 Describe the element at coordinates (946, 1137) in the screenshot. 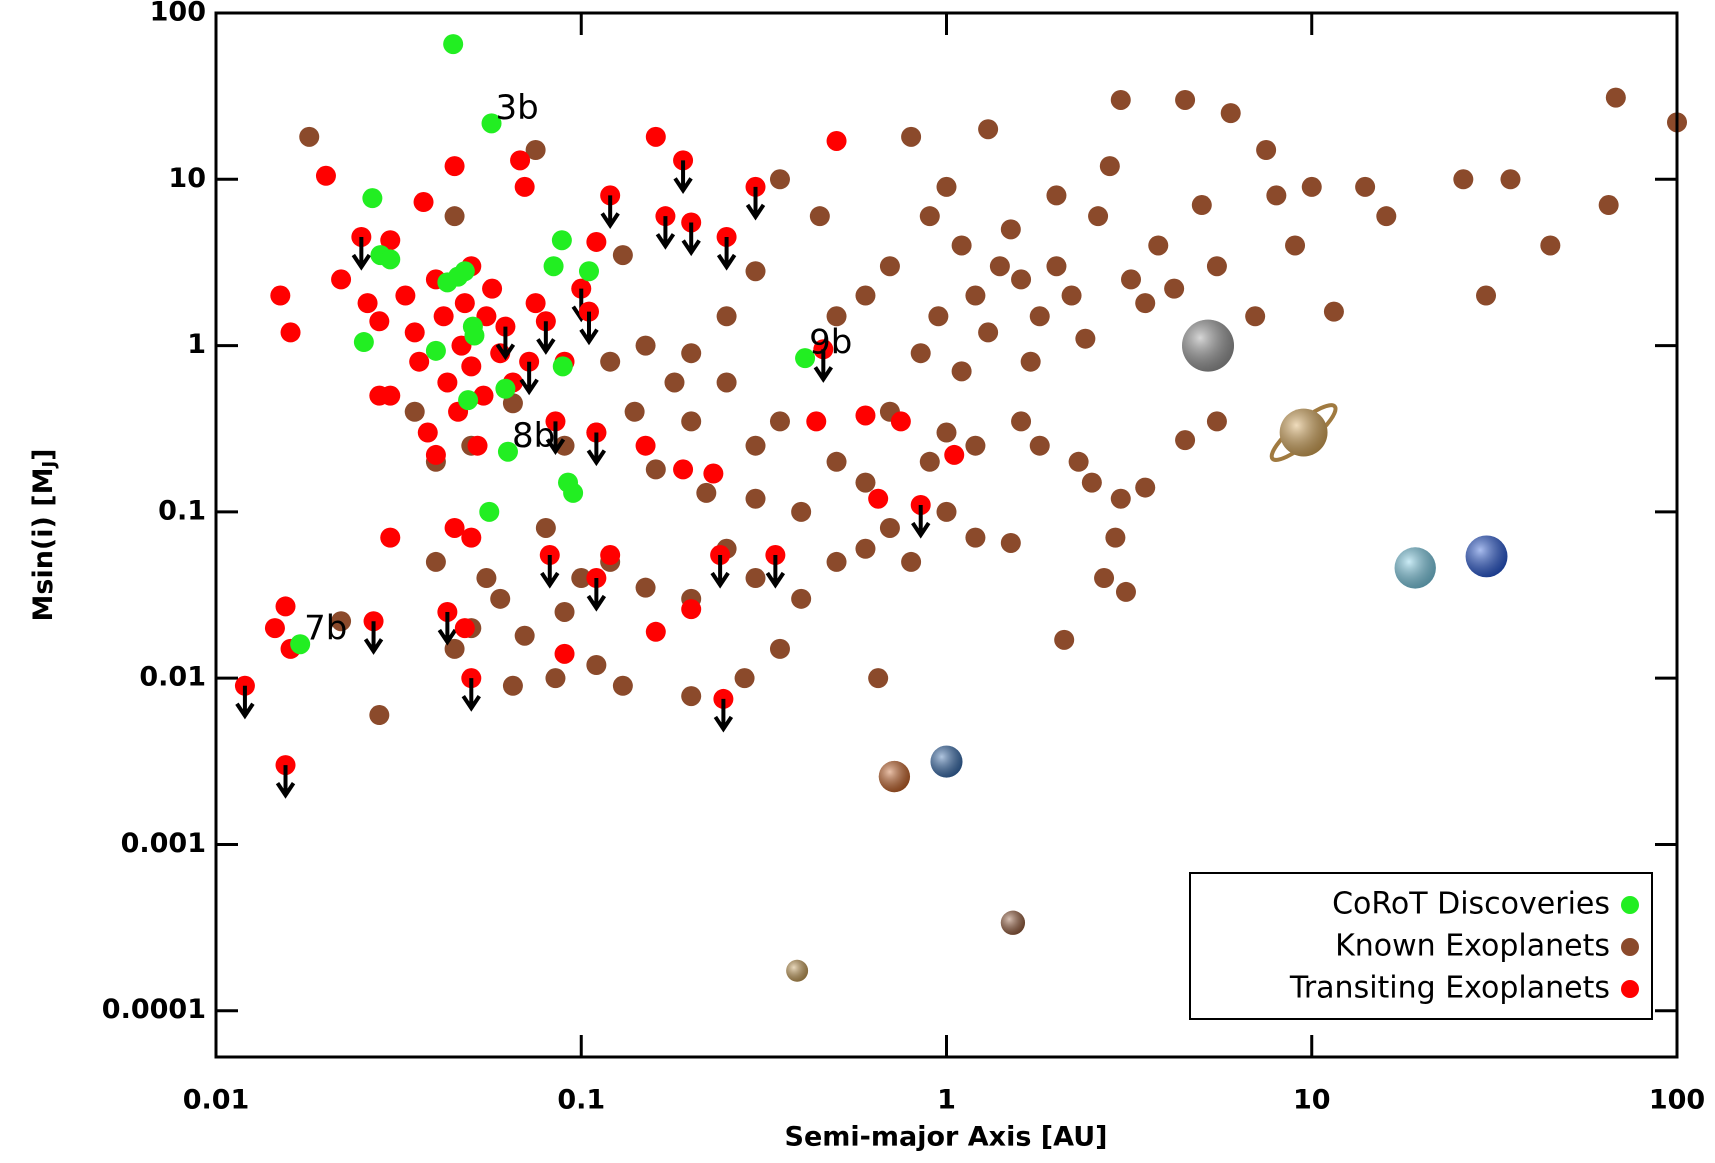

I see `x-axis-label: Semi-major Axis [AU]` at that location.